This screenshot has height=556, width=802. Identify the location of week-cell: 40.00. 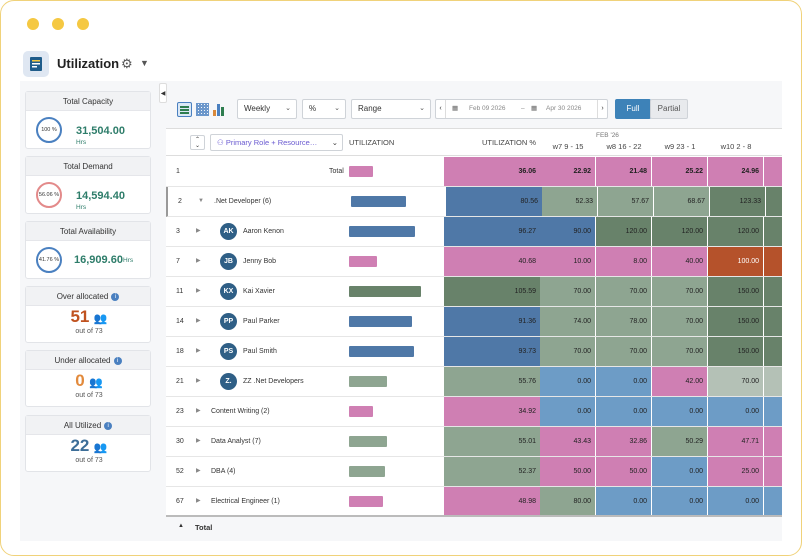
(679, 261).